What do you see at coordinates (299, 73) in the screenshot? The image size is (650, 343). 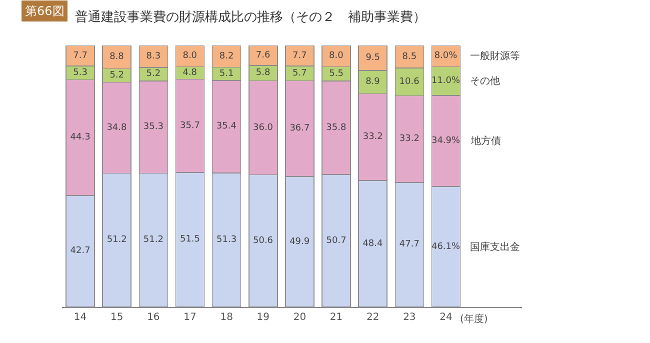 I see `data-label: 5.7` at bounding box center [299, 73].